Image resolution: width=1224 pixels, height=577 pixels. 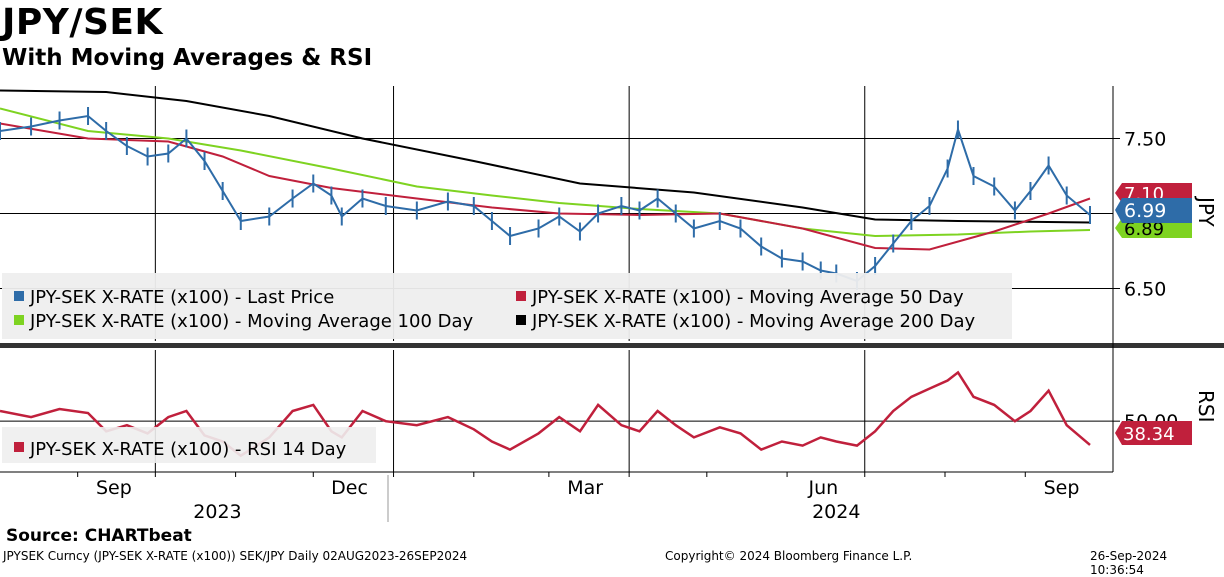 I want to click on legend-swatch-ma50, so click(x=521, y=296).